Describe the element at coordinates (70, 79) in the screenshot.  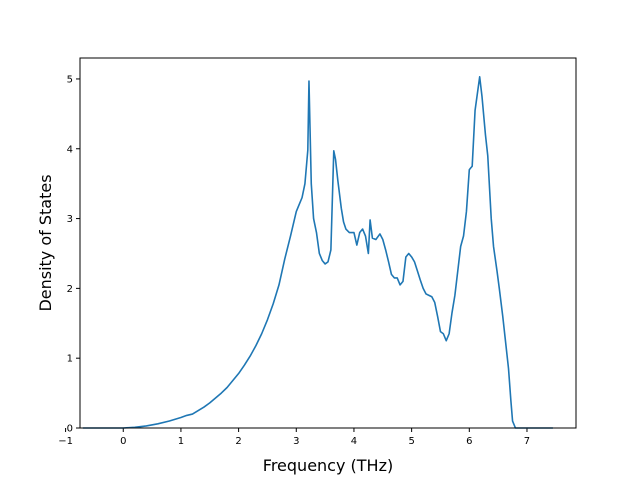
I see `y-tick-label: 5` at that location.